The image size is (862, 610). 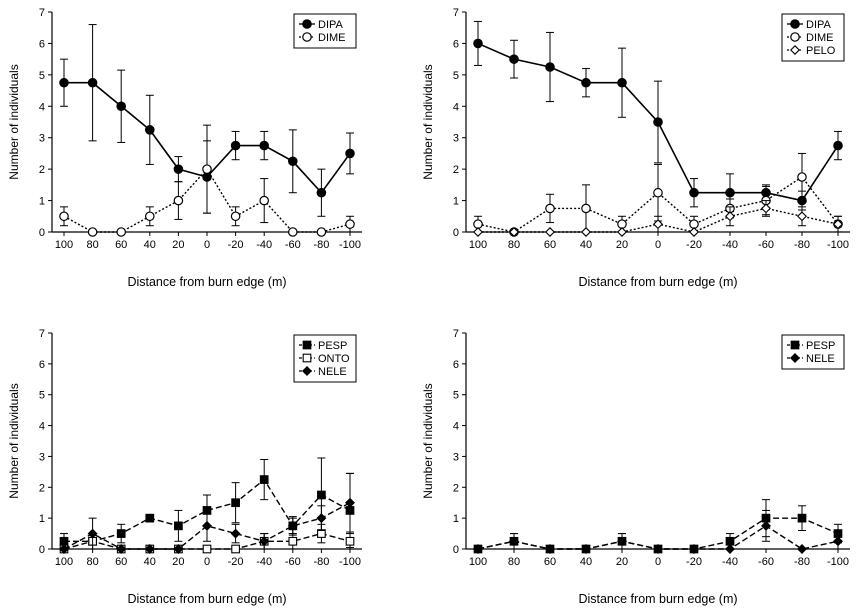 What do you see at coordinates (207, 562) in the screenshot?
I see `x-tick-label: 0` at bounding box center [207, 562].